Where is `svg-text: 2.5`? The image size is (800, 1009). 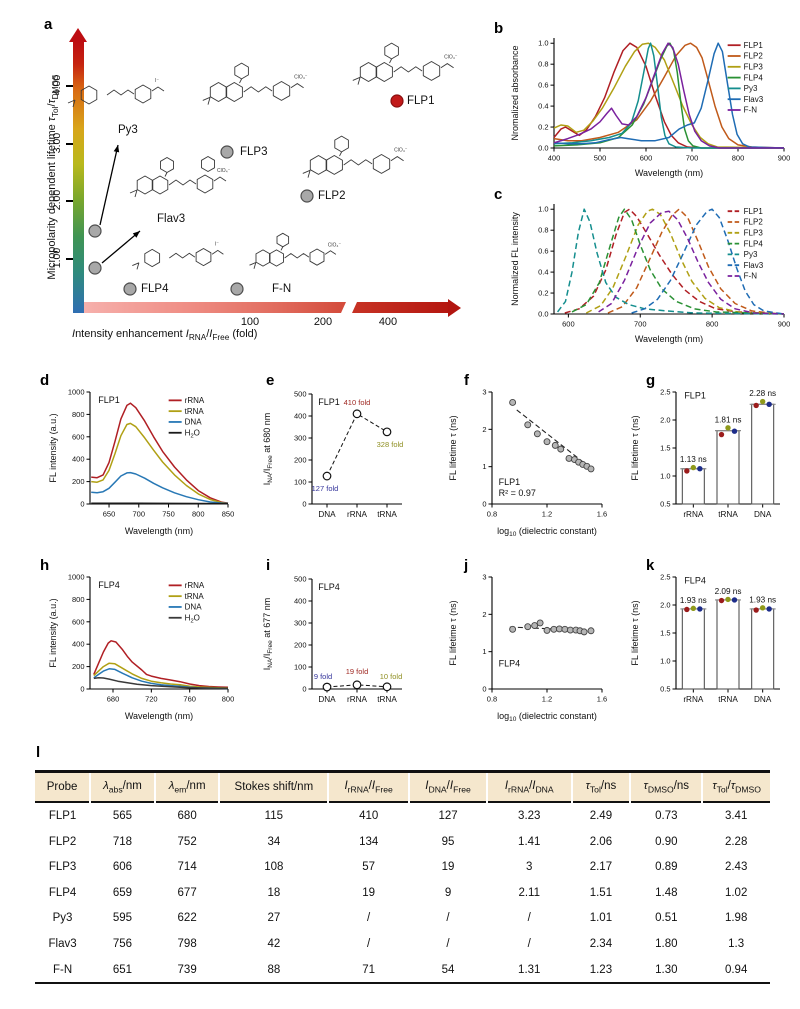
svg-text: 2.5 is located at coordinates (665, 392).